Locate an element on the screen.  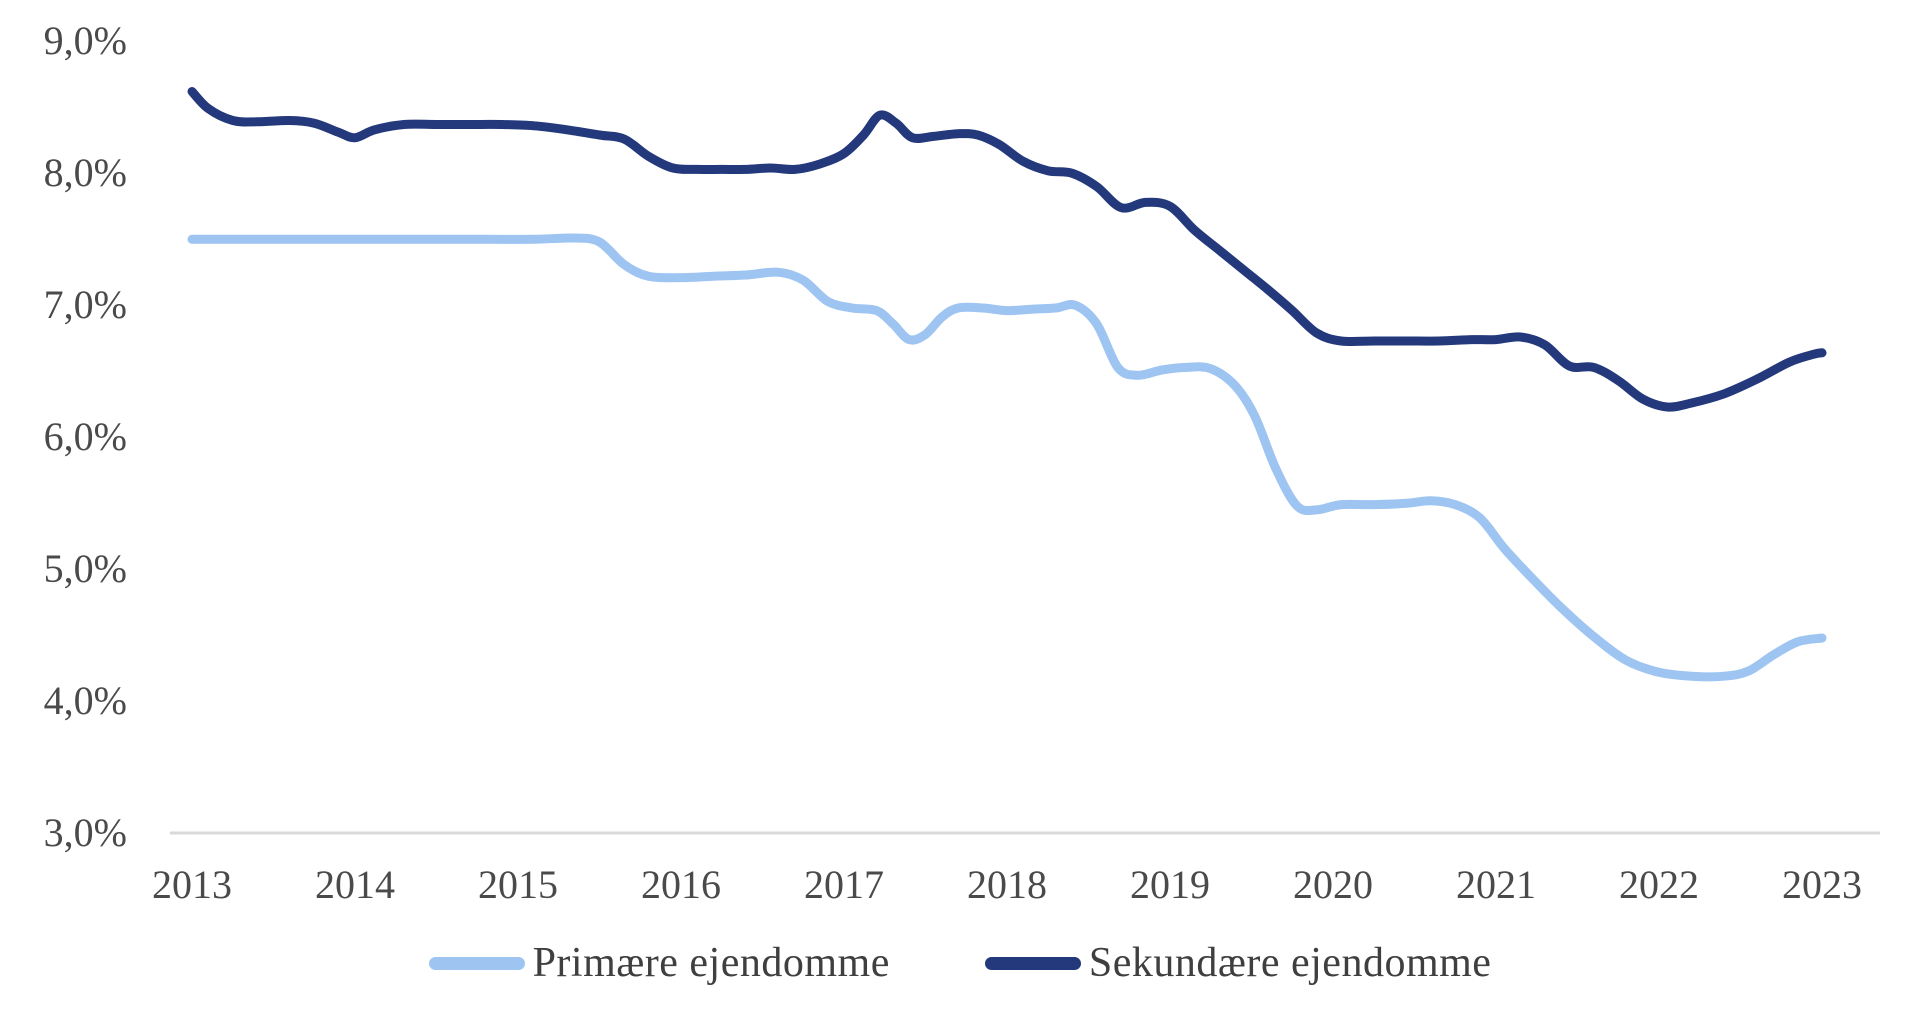
x-axis-tick-label: 2021 is located at coordinates (1496, 884).